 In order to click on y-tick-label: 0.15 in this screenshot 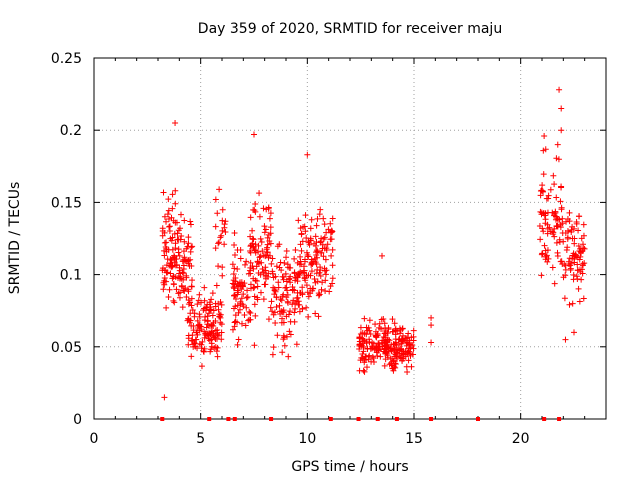, I will do `click(66, 203)`.